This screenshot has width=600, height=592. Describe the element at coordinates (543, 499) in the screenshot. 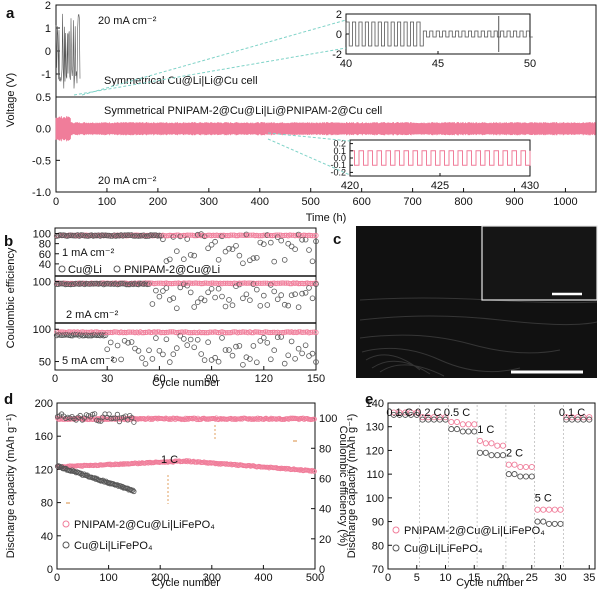

I see `e-rate-label-5: 5 C` at that location.